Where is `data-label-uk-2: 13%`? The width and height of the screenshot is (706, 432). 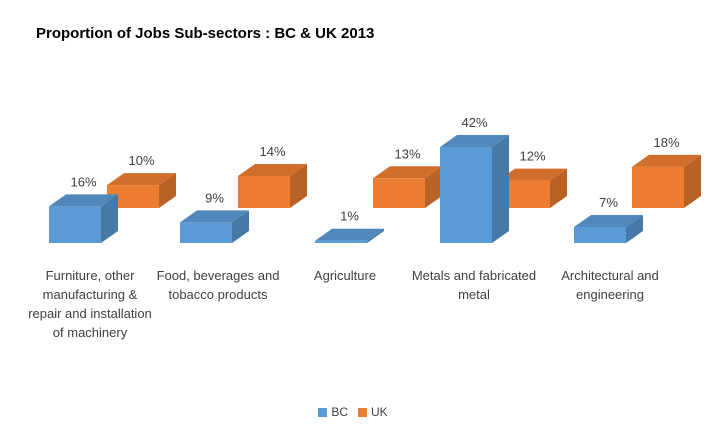 data-label-uk-2: 13% is located at coordinates (407, 153).